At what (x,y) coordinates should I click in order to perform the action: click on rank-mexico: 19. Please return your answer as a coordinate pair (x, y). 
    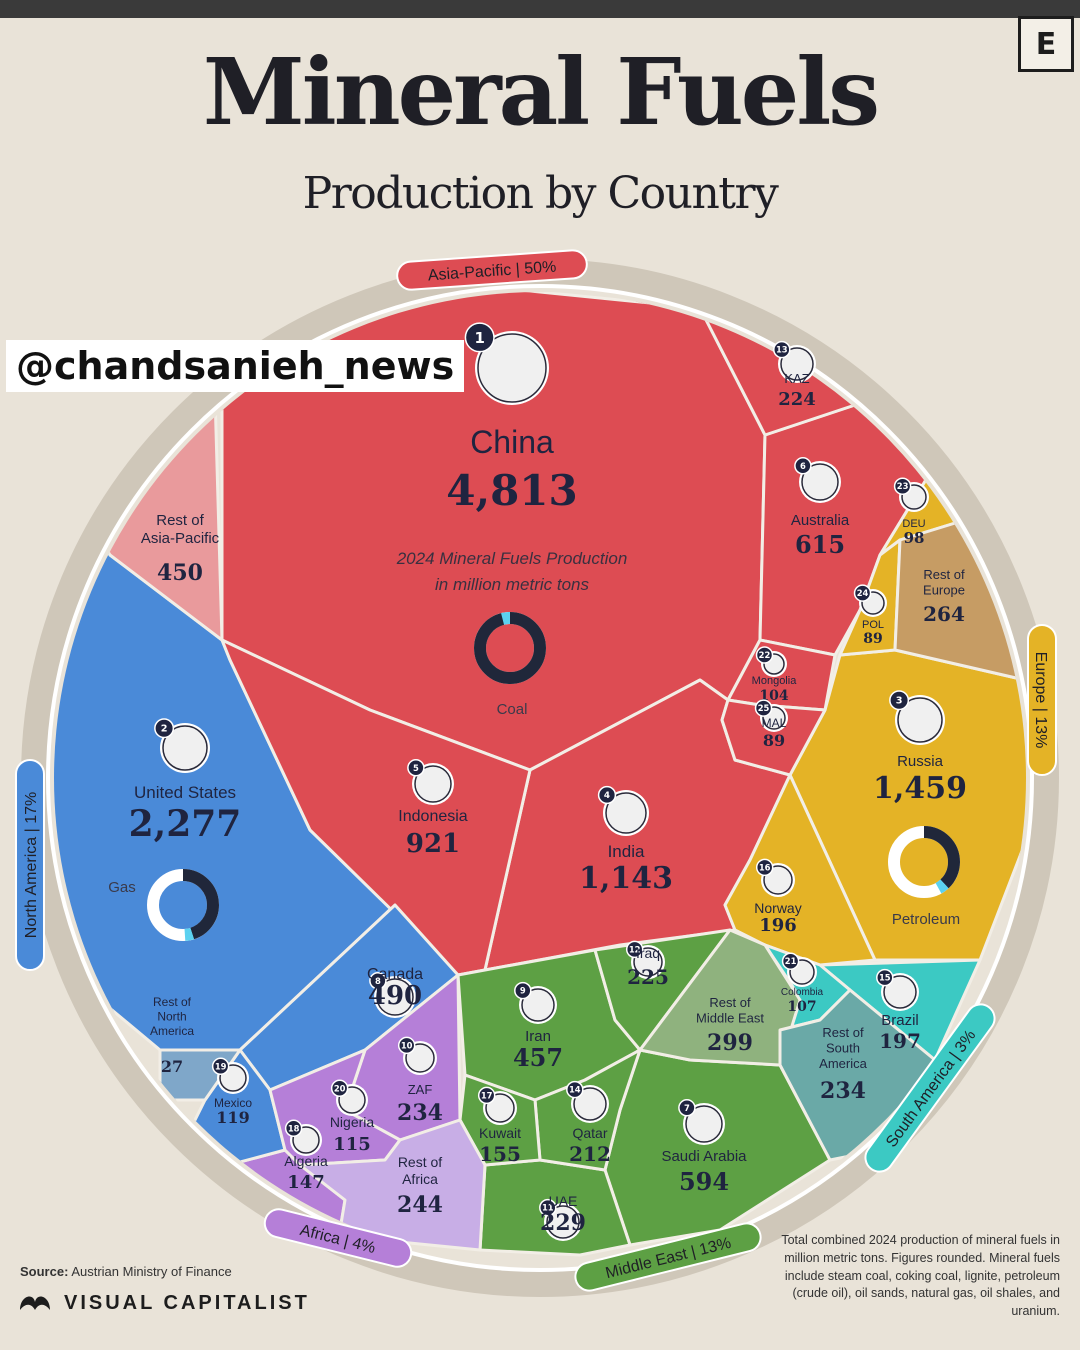
    Looking at the image, I should click on (221, 1066).